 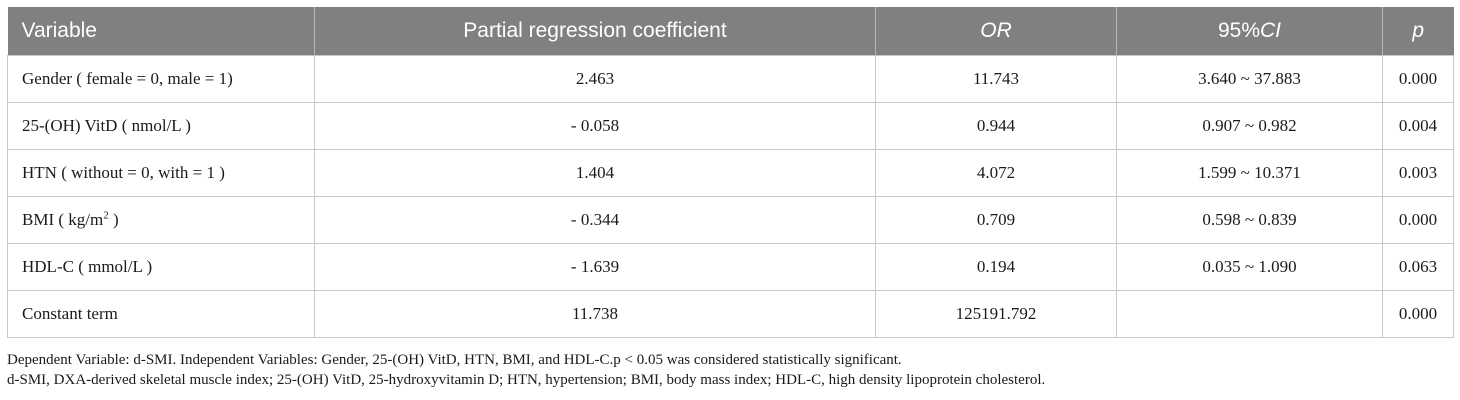 I want to click on cell-or: 11.743, so click(x=996, y=79).